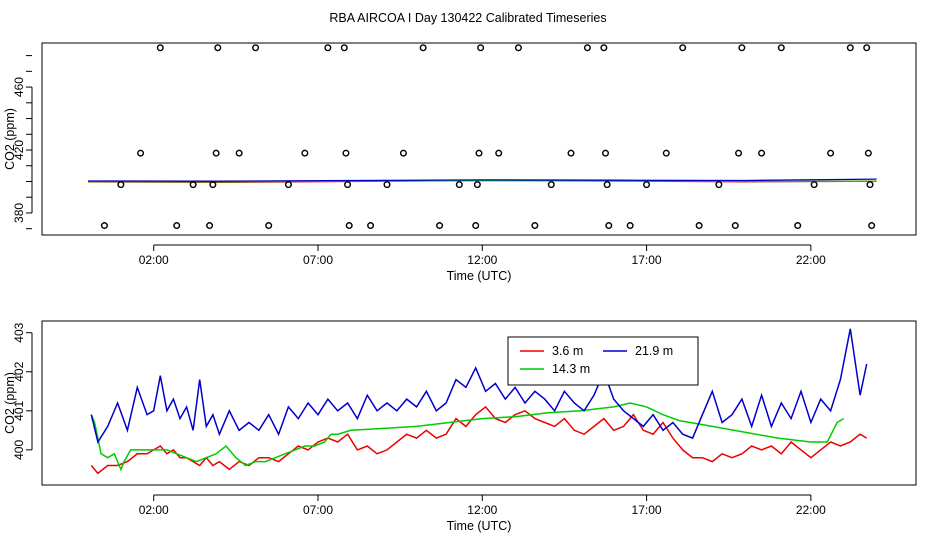  Describe the element at coordinates (19, 213) in the screenshot. I see `y-tick-label: 380` at that location.